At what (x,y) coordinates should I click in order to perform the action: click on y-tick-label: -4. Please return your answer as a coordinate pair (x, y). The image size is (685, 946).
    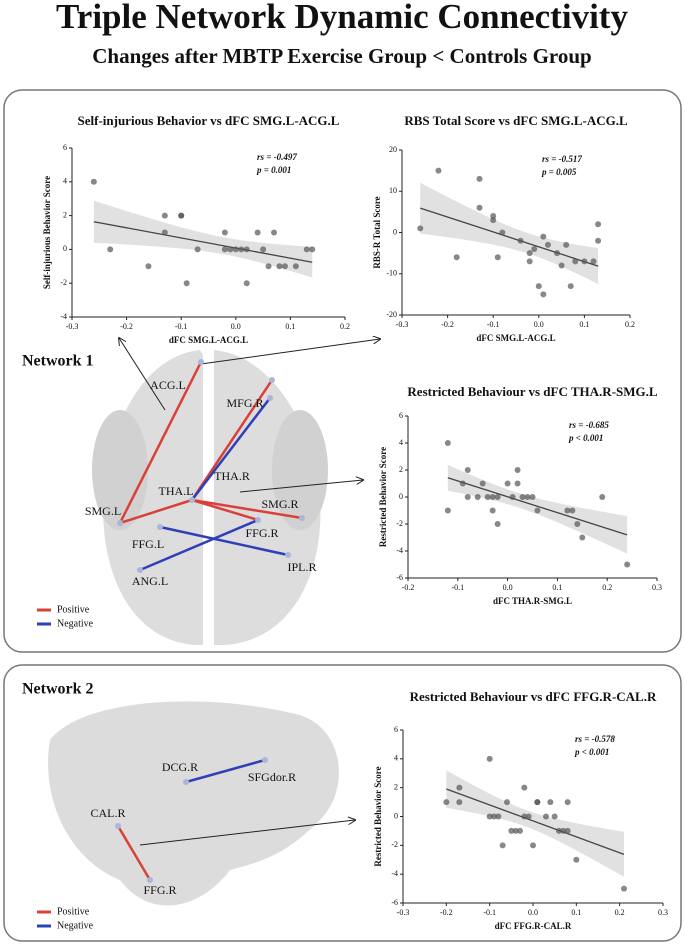
    Looking at the image, I should click on (63, 316).